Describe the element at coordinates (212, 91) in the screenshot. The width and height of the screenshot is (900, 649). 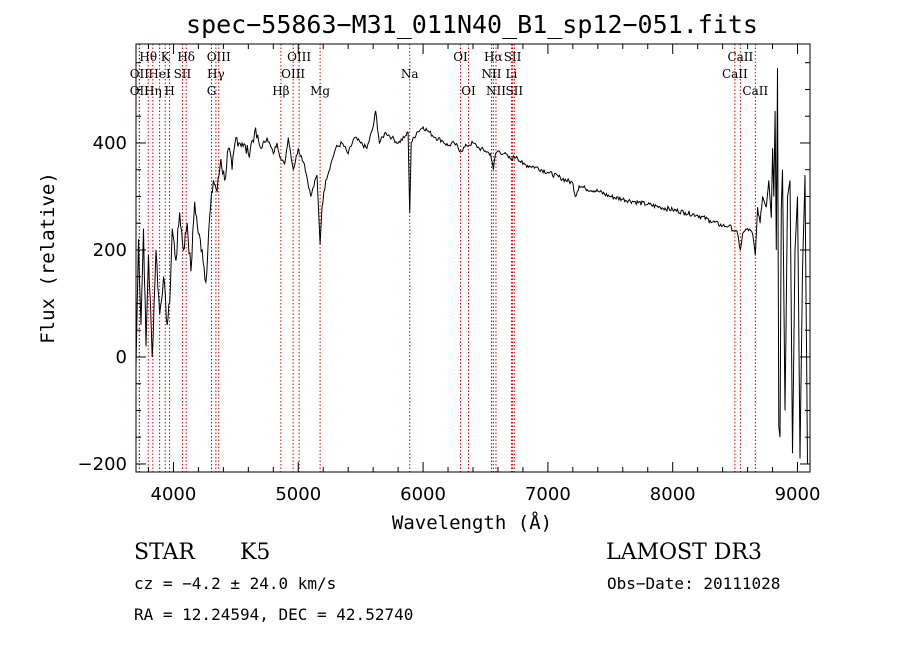
I see `spectral-line-label: G` at that location.